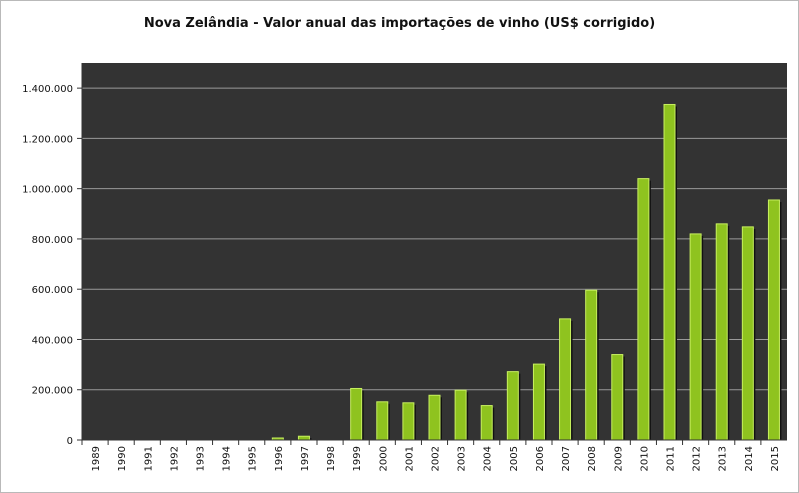 This screenshot has width=799, height=493. Describe the element at coordinates (747, 333) in the screenshot. I see `bar-2014` at that location.